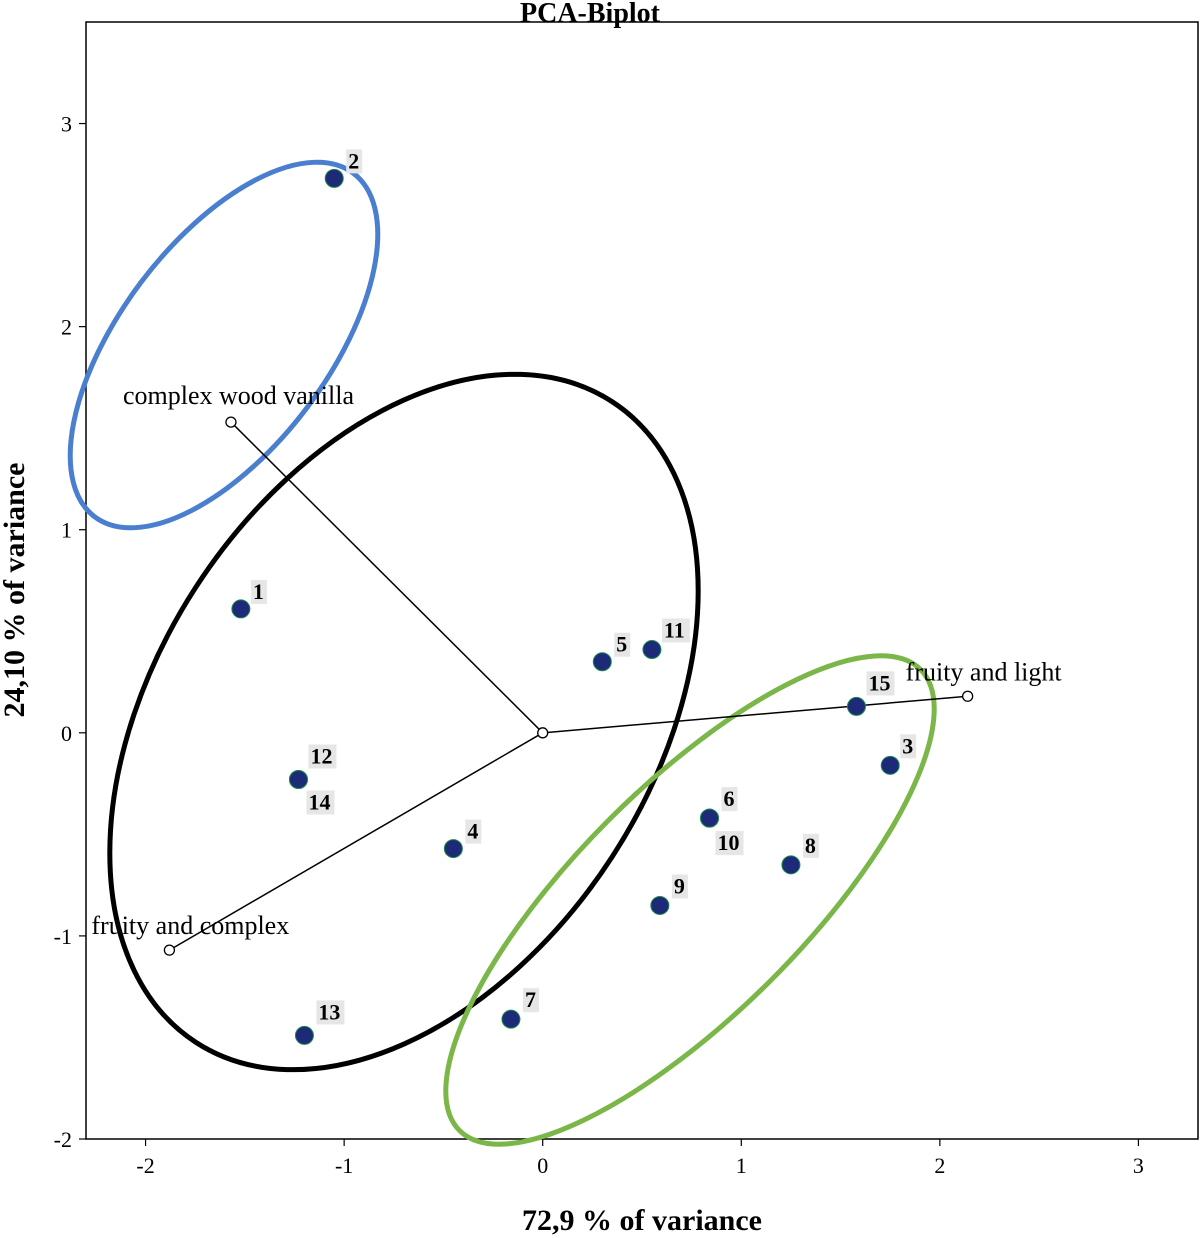 The width and height of the screenshot is (1200, 1238). I want to click on chart-title: PCA-Biplot, so click(590, 14).